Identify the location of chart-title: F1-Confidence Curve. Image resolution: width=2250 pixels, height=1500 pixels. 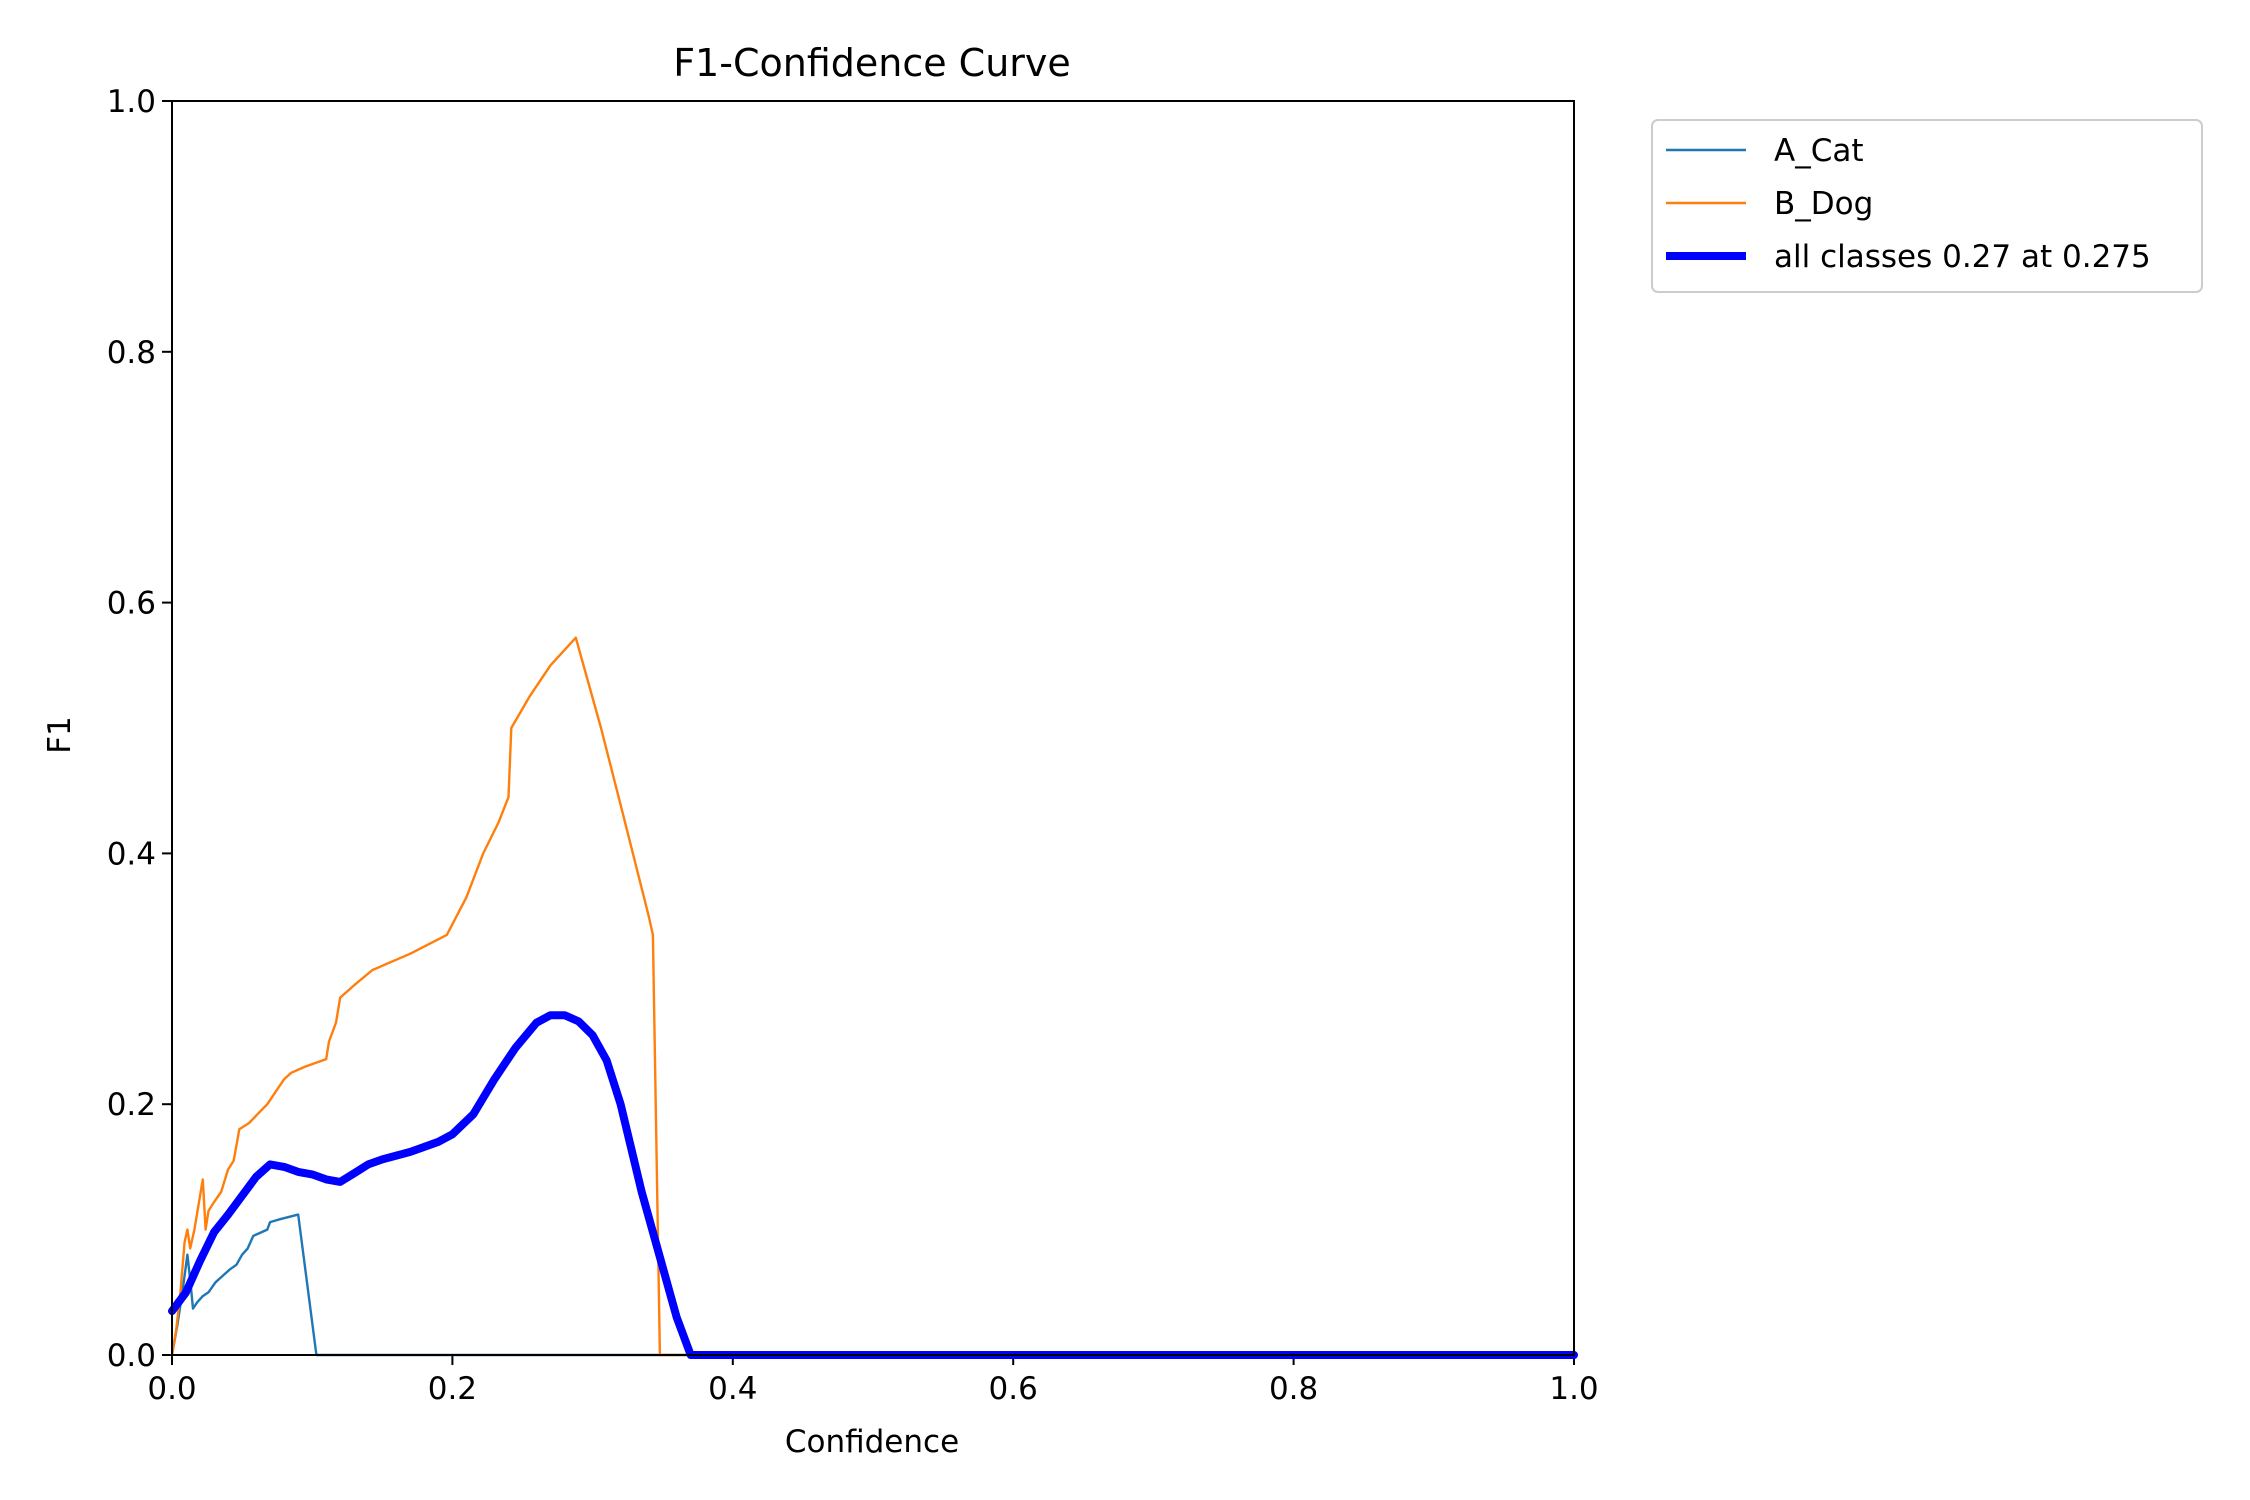
(872, 63).